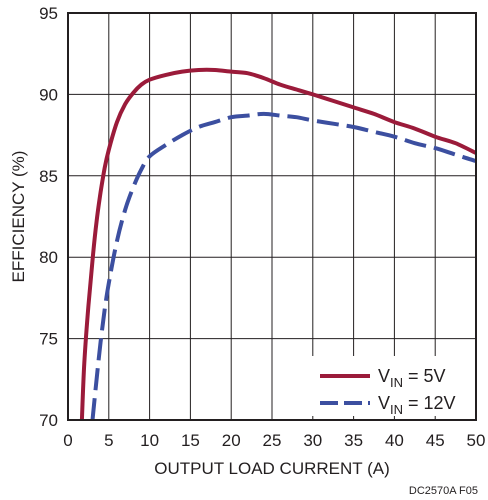 The height and width of the screenshot is (500, 488). What do you see at coordinates (272, 440) in the screenshot?
I see `x-tick-label: 25` at bounding box center [272, 440].